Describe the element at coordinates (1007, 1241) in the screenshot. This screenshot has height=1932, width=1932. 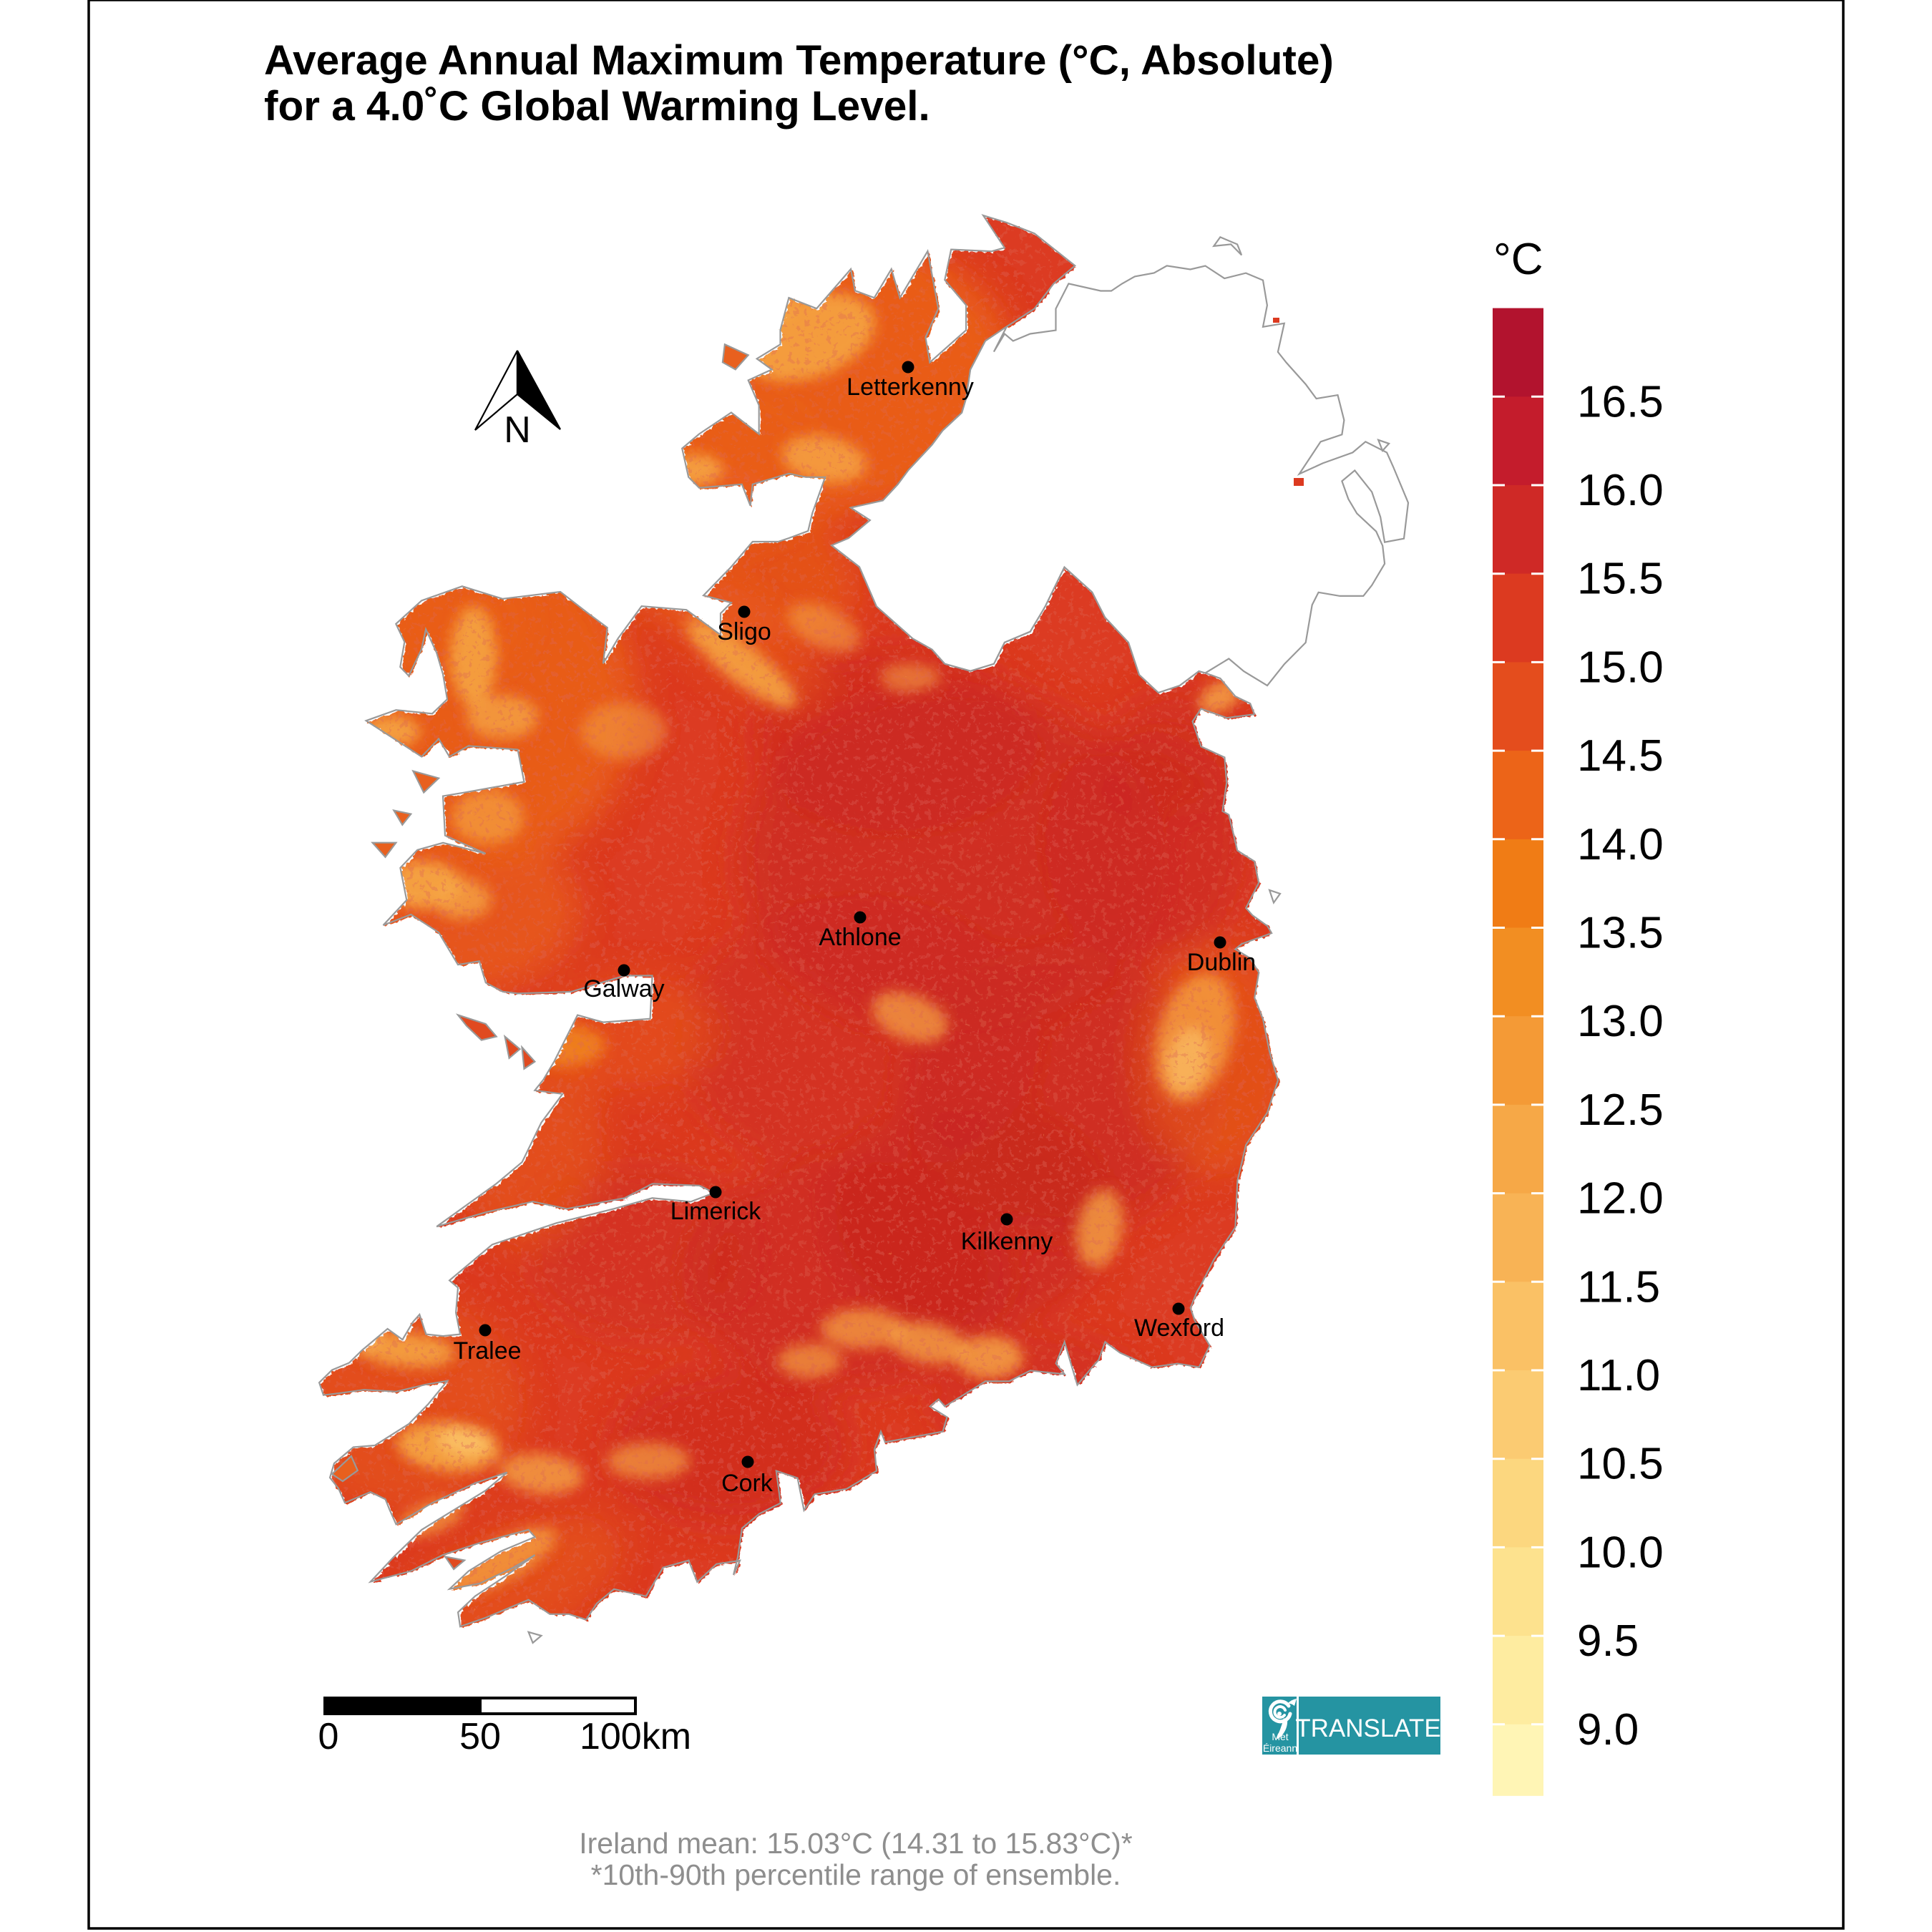
I see `svg-text: Kilkenny` at that location.